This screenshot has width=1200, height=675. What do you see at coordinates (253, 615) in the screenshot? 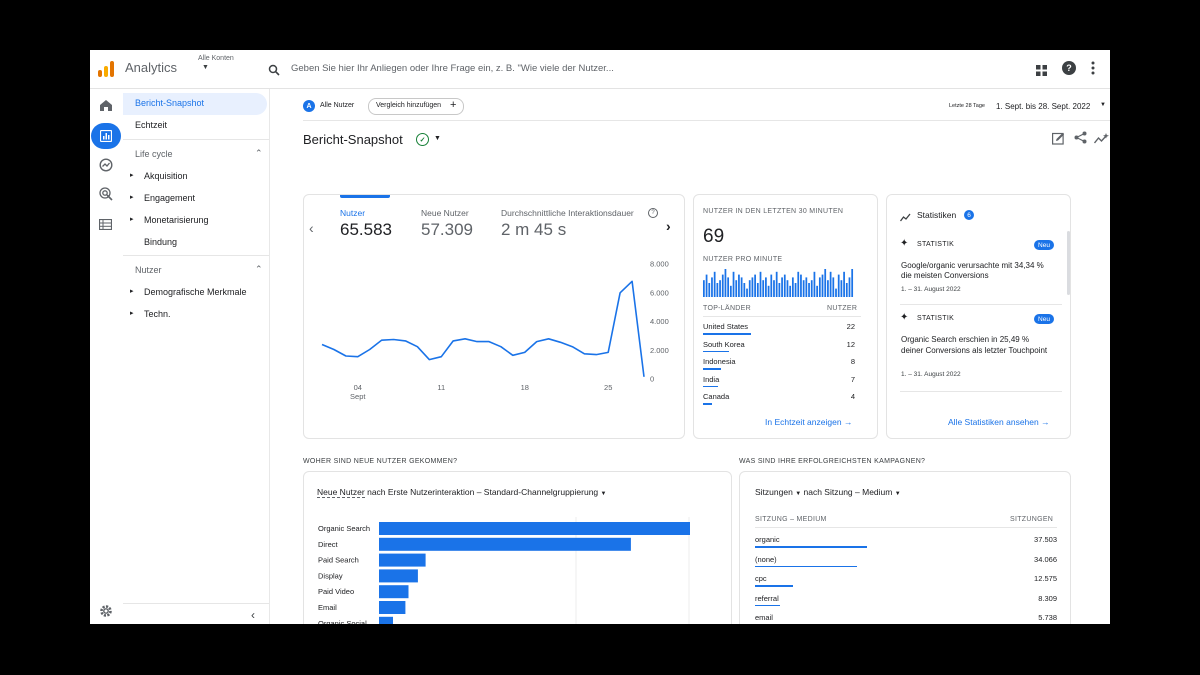
I see `collapse-chevron-left-icon: ‹` at bounding box center [253, 615].